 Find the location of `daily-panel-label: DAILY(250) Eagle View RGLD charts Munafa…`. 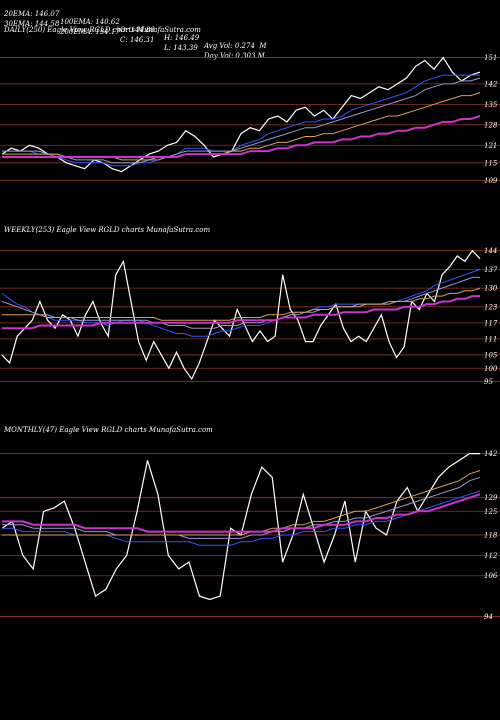

daily-panel-label: DAILY(250) Eagle View RGLD charts Munafa… is located at coordinates (102, 30).